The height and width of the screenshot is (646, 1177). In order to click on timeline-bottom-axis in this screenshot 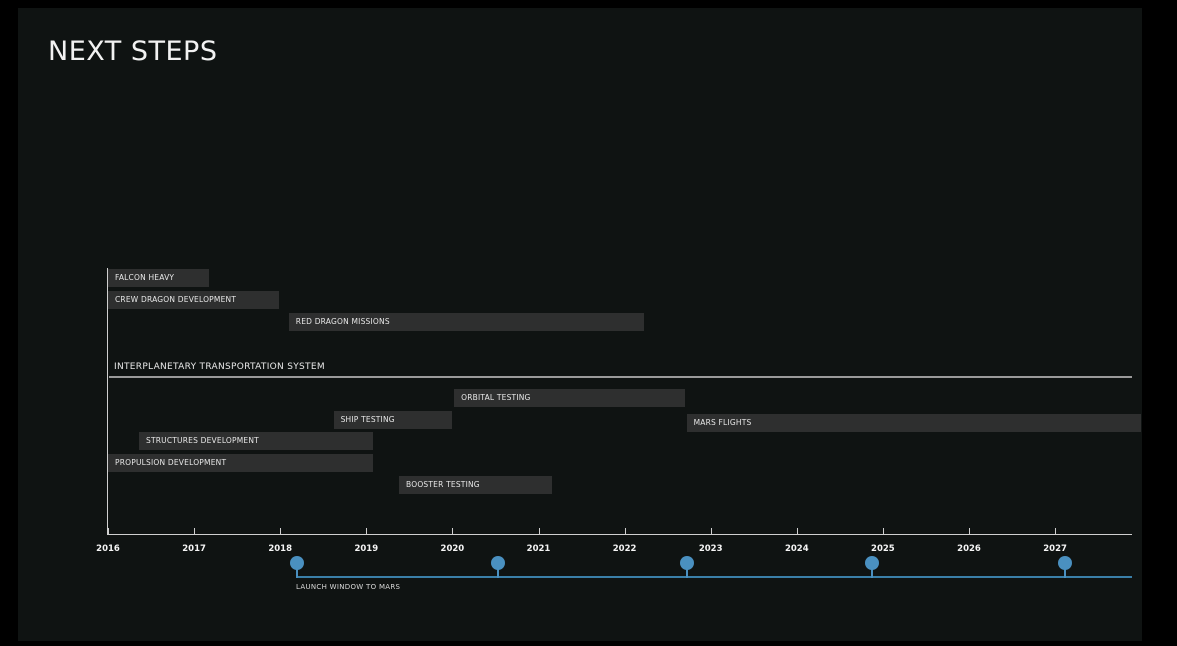, I will do `click(619, 534)`.